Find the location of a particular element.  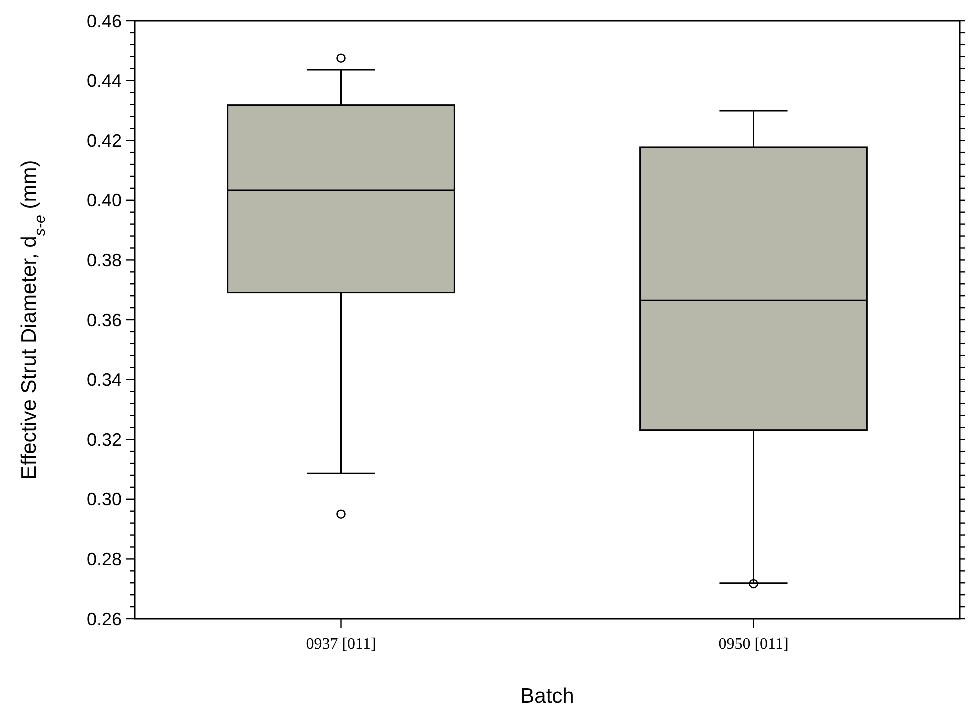

y-tick-label: 0.26 is located at coordinates (104, 619).